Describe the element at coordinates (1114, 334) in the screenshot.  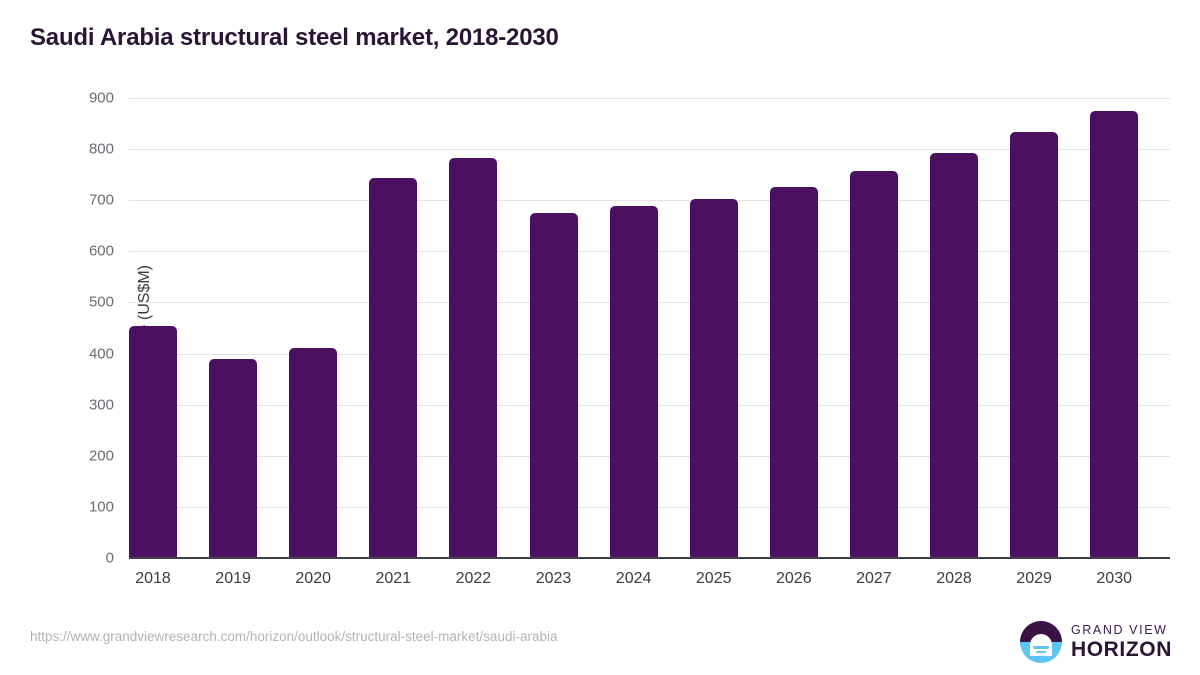
I see `bar-2030` at that location.